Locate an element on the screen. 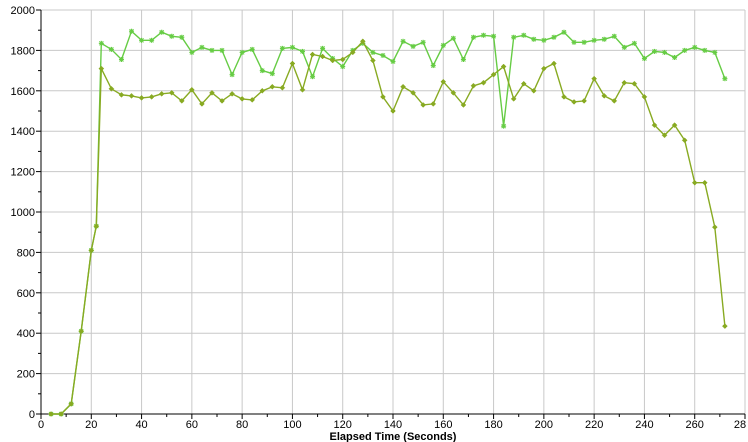  y-tick-label: 1600 is located at coordinates (23, 92).